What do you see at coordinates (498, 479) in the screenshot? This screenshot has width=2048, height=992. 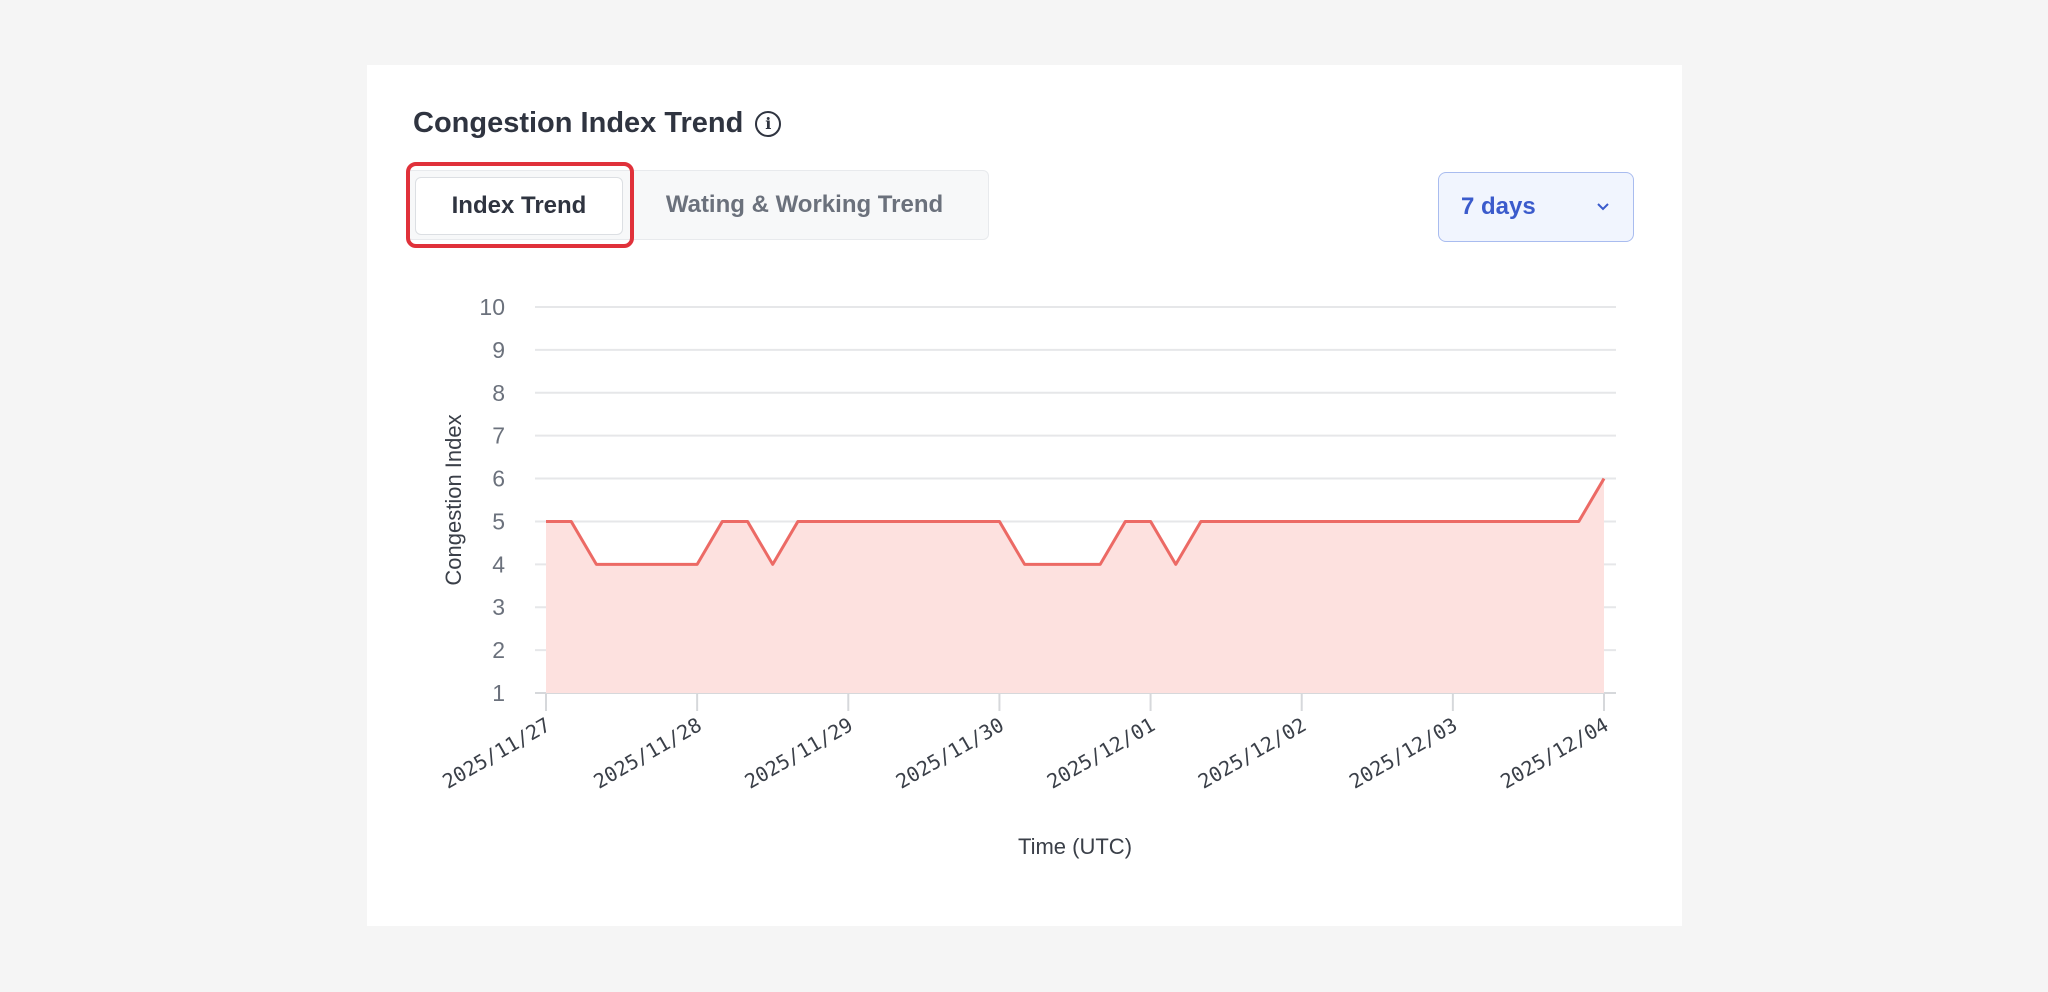 I see `y-tick-label: 6` at bounding box center [498, 479].